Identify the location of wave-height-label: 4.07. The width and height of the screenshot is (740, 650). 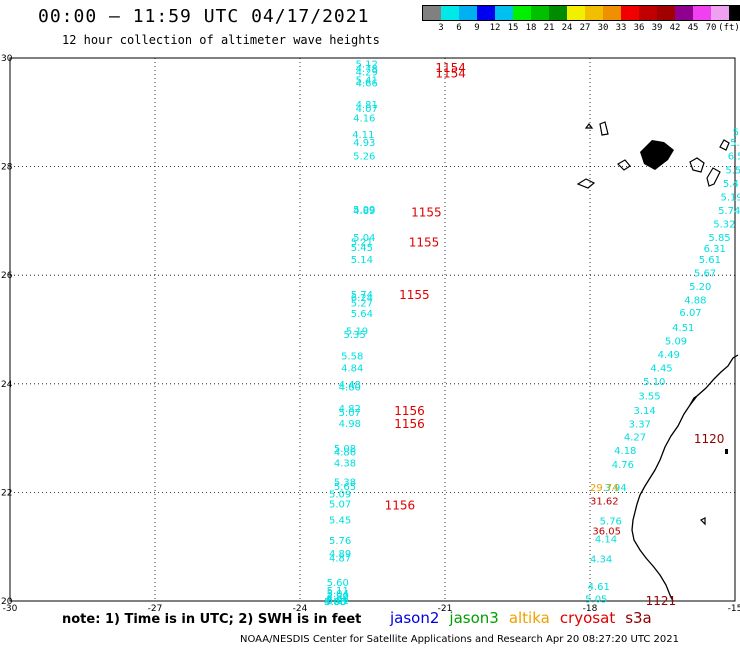
(367, 109).